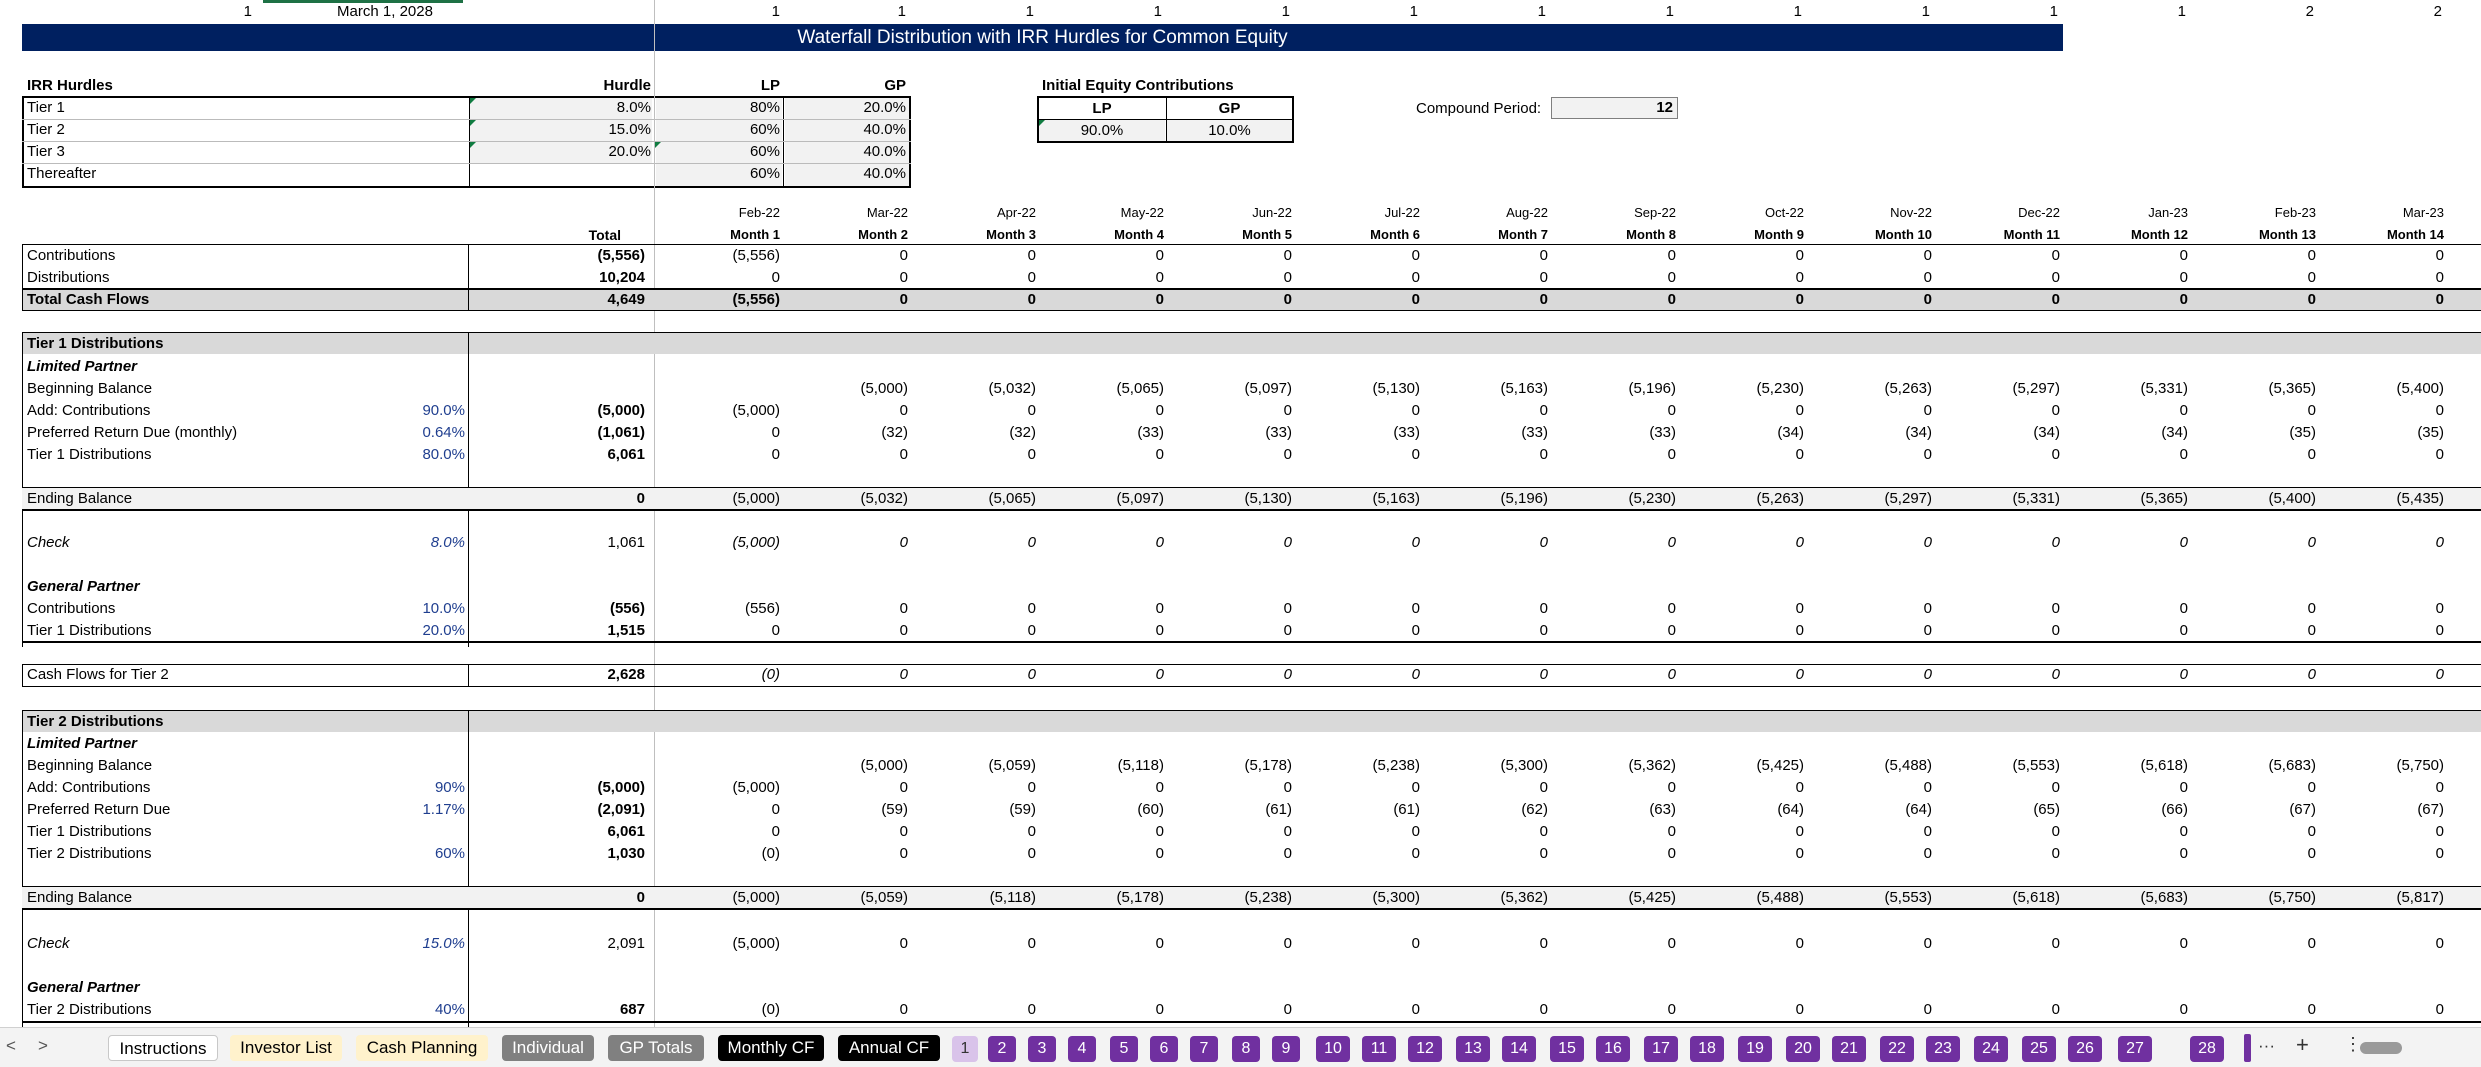 The height and width of the screenshot is (1067, 2481). What do you see at coordinates (2174, 809) in the screenshot?
I see `row-value-cell: (66)` at bounding box center [2174, 809].